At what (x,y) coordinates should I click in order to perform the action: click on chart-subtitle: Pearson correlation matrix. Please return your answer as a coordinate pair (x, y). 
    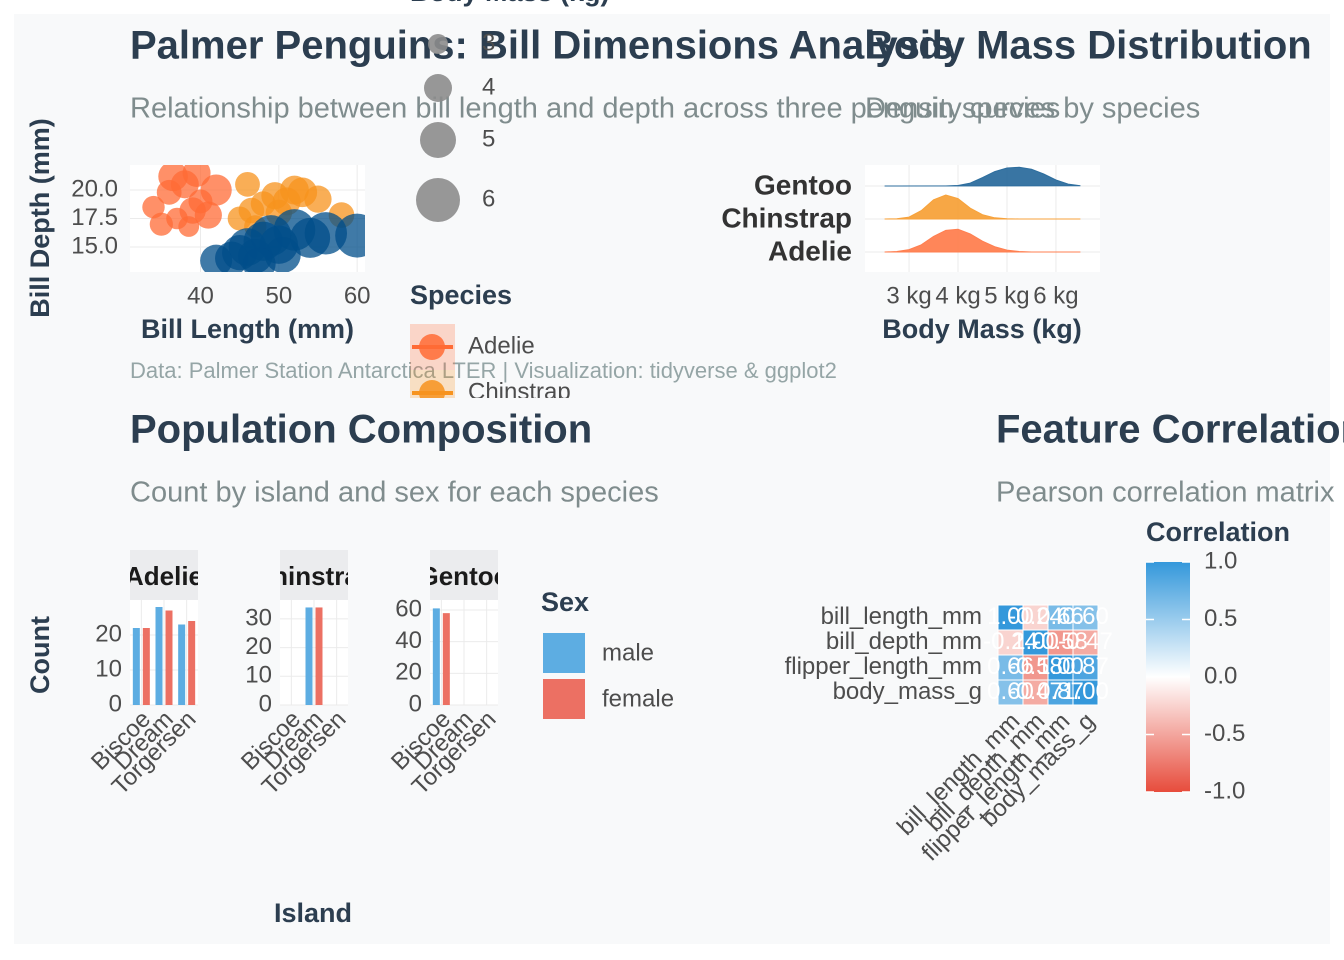
    Looking at the image, I should click on (1165, 493).